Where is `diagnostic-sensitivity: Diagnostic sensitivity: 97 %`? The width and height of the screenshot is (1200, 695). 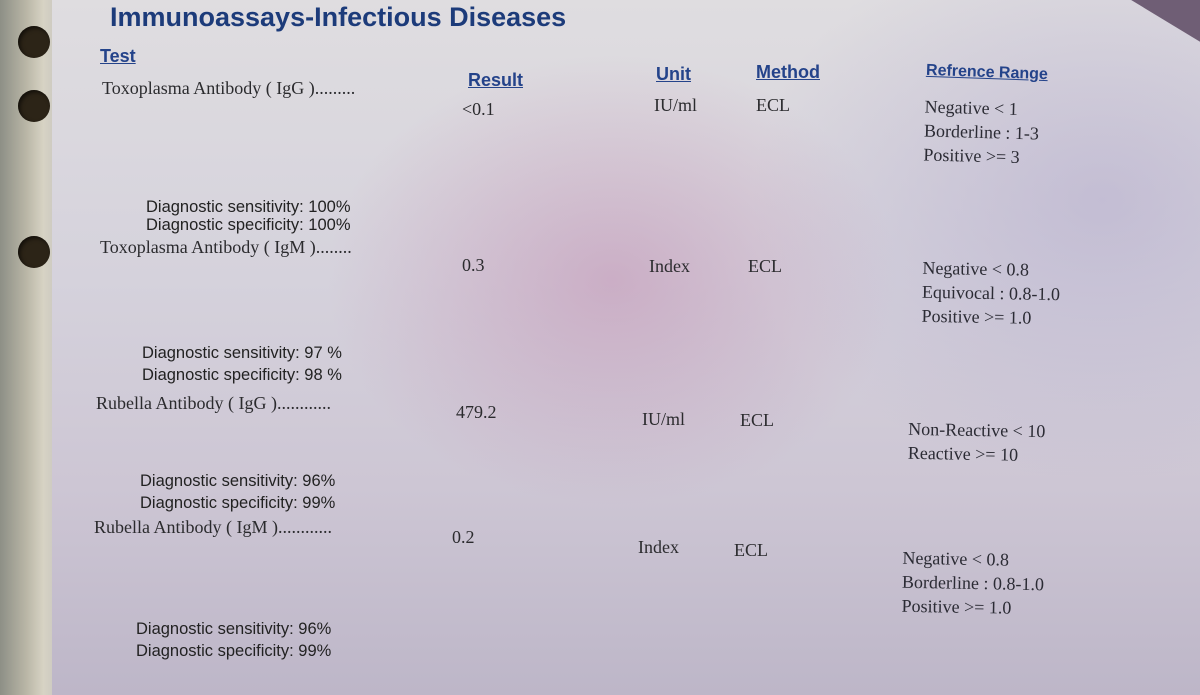
diagnostic-sensitivity: Diagnostic sensitivity: 97 % is located at coordinates (242, 353).